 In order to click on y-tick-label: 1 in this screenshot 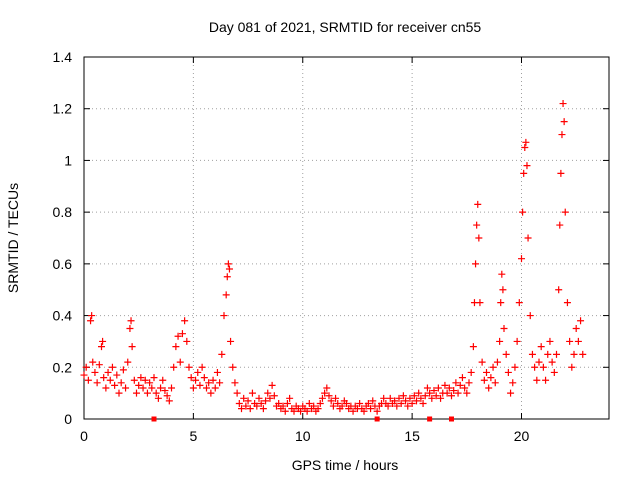, I will do `click(68, 160)`.